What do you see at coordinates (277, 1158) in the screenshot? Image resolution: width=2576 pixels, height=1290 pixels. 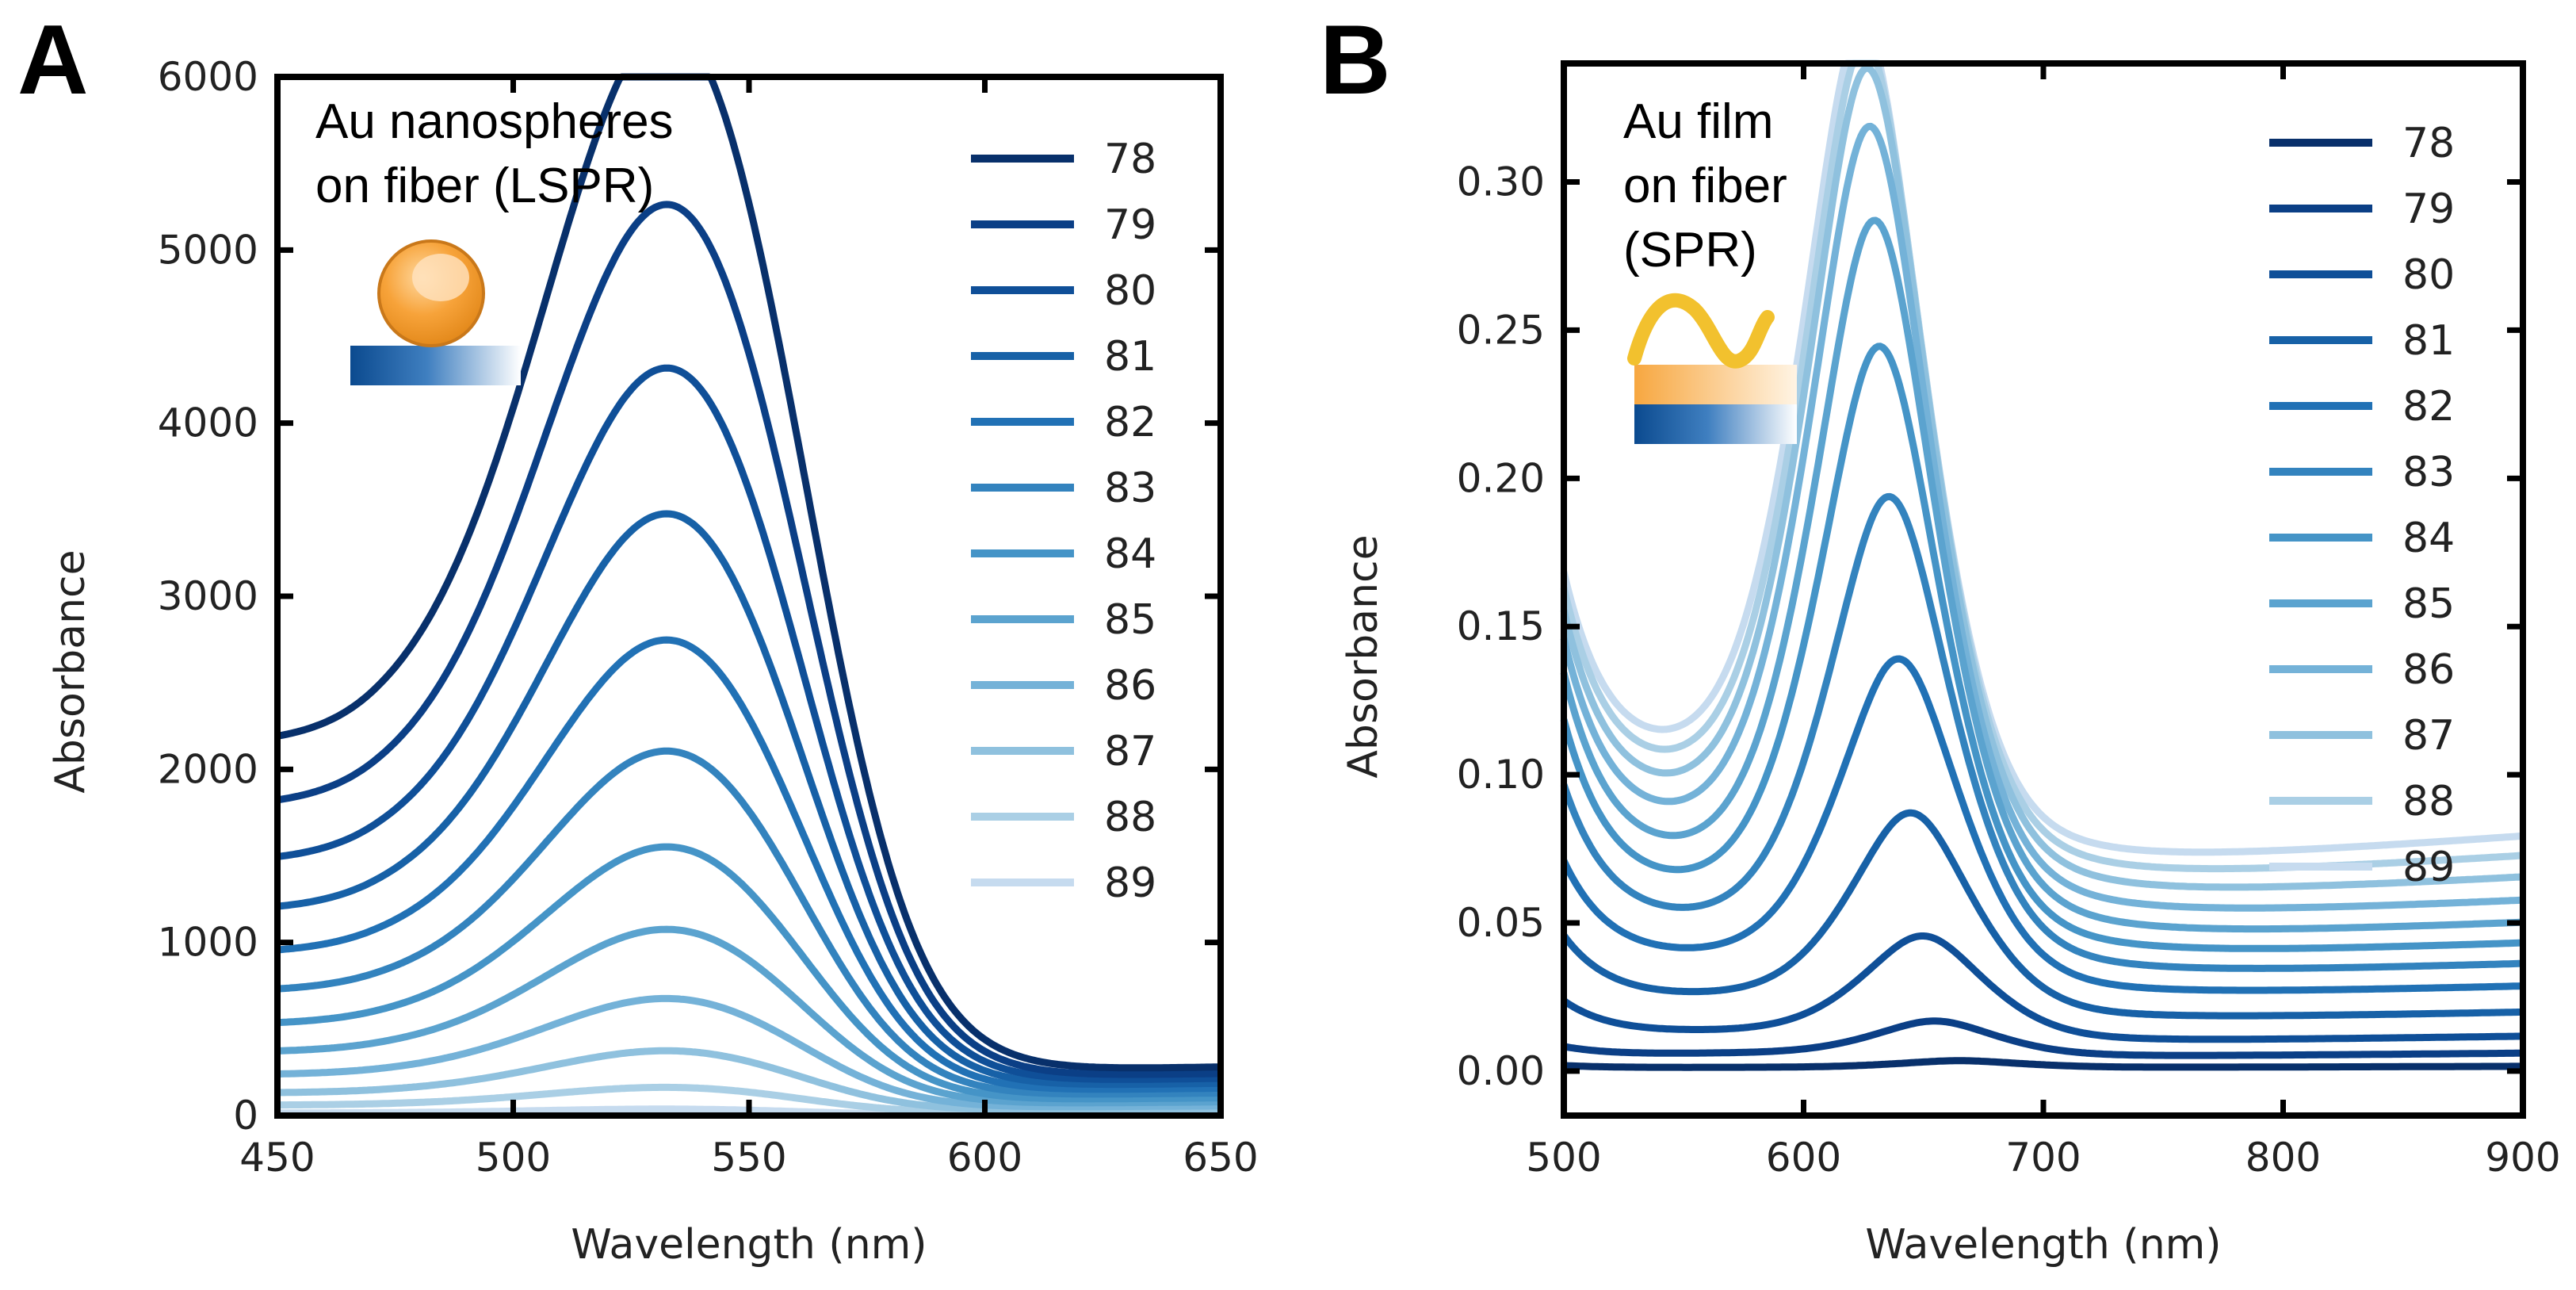 I see `plot-a-xtick-label: 450` at bounding box center [277, 1158].